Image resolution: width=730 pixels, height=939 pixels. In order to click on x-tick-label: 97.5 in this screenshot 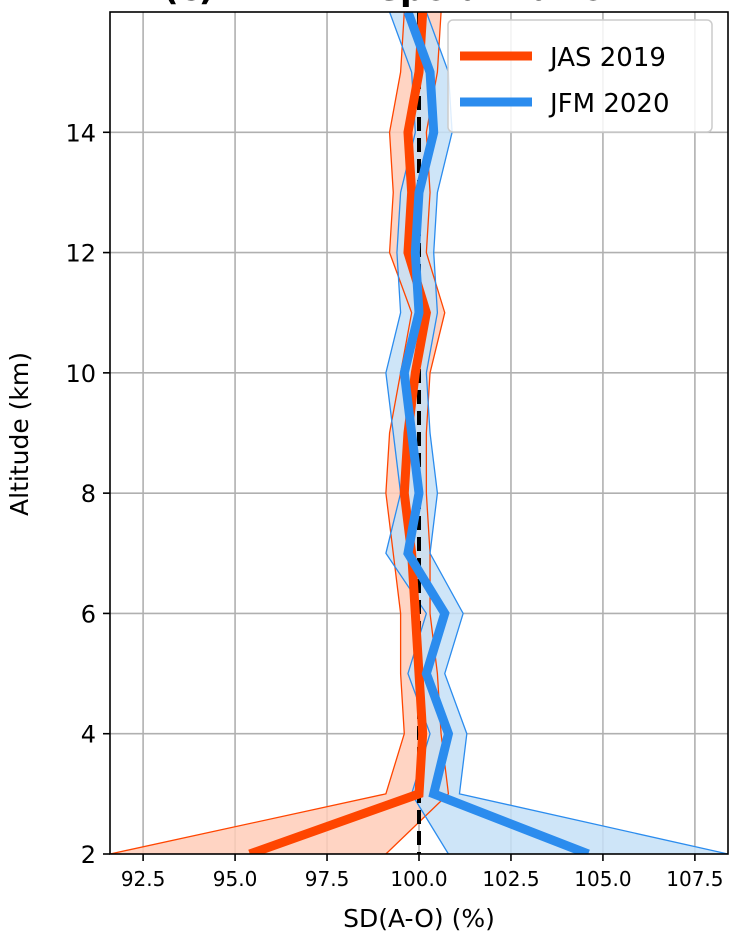, I will do `click(327, 879)`.